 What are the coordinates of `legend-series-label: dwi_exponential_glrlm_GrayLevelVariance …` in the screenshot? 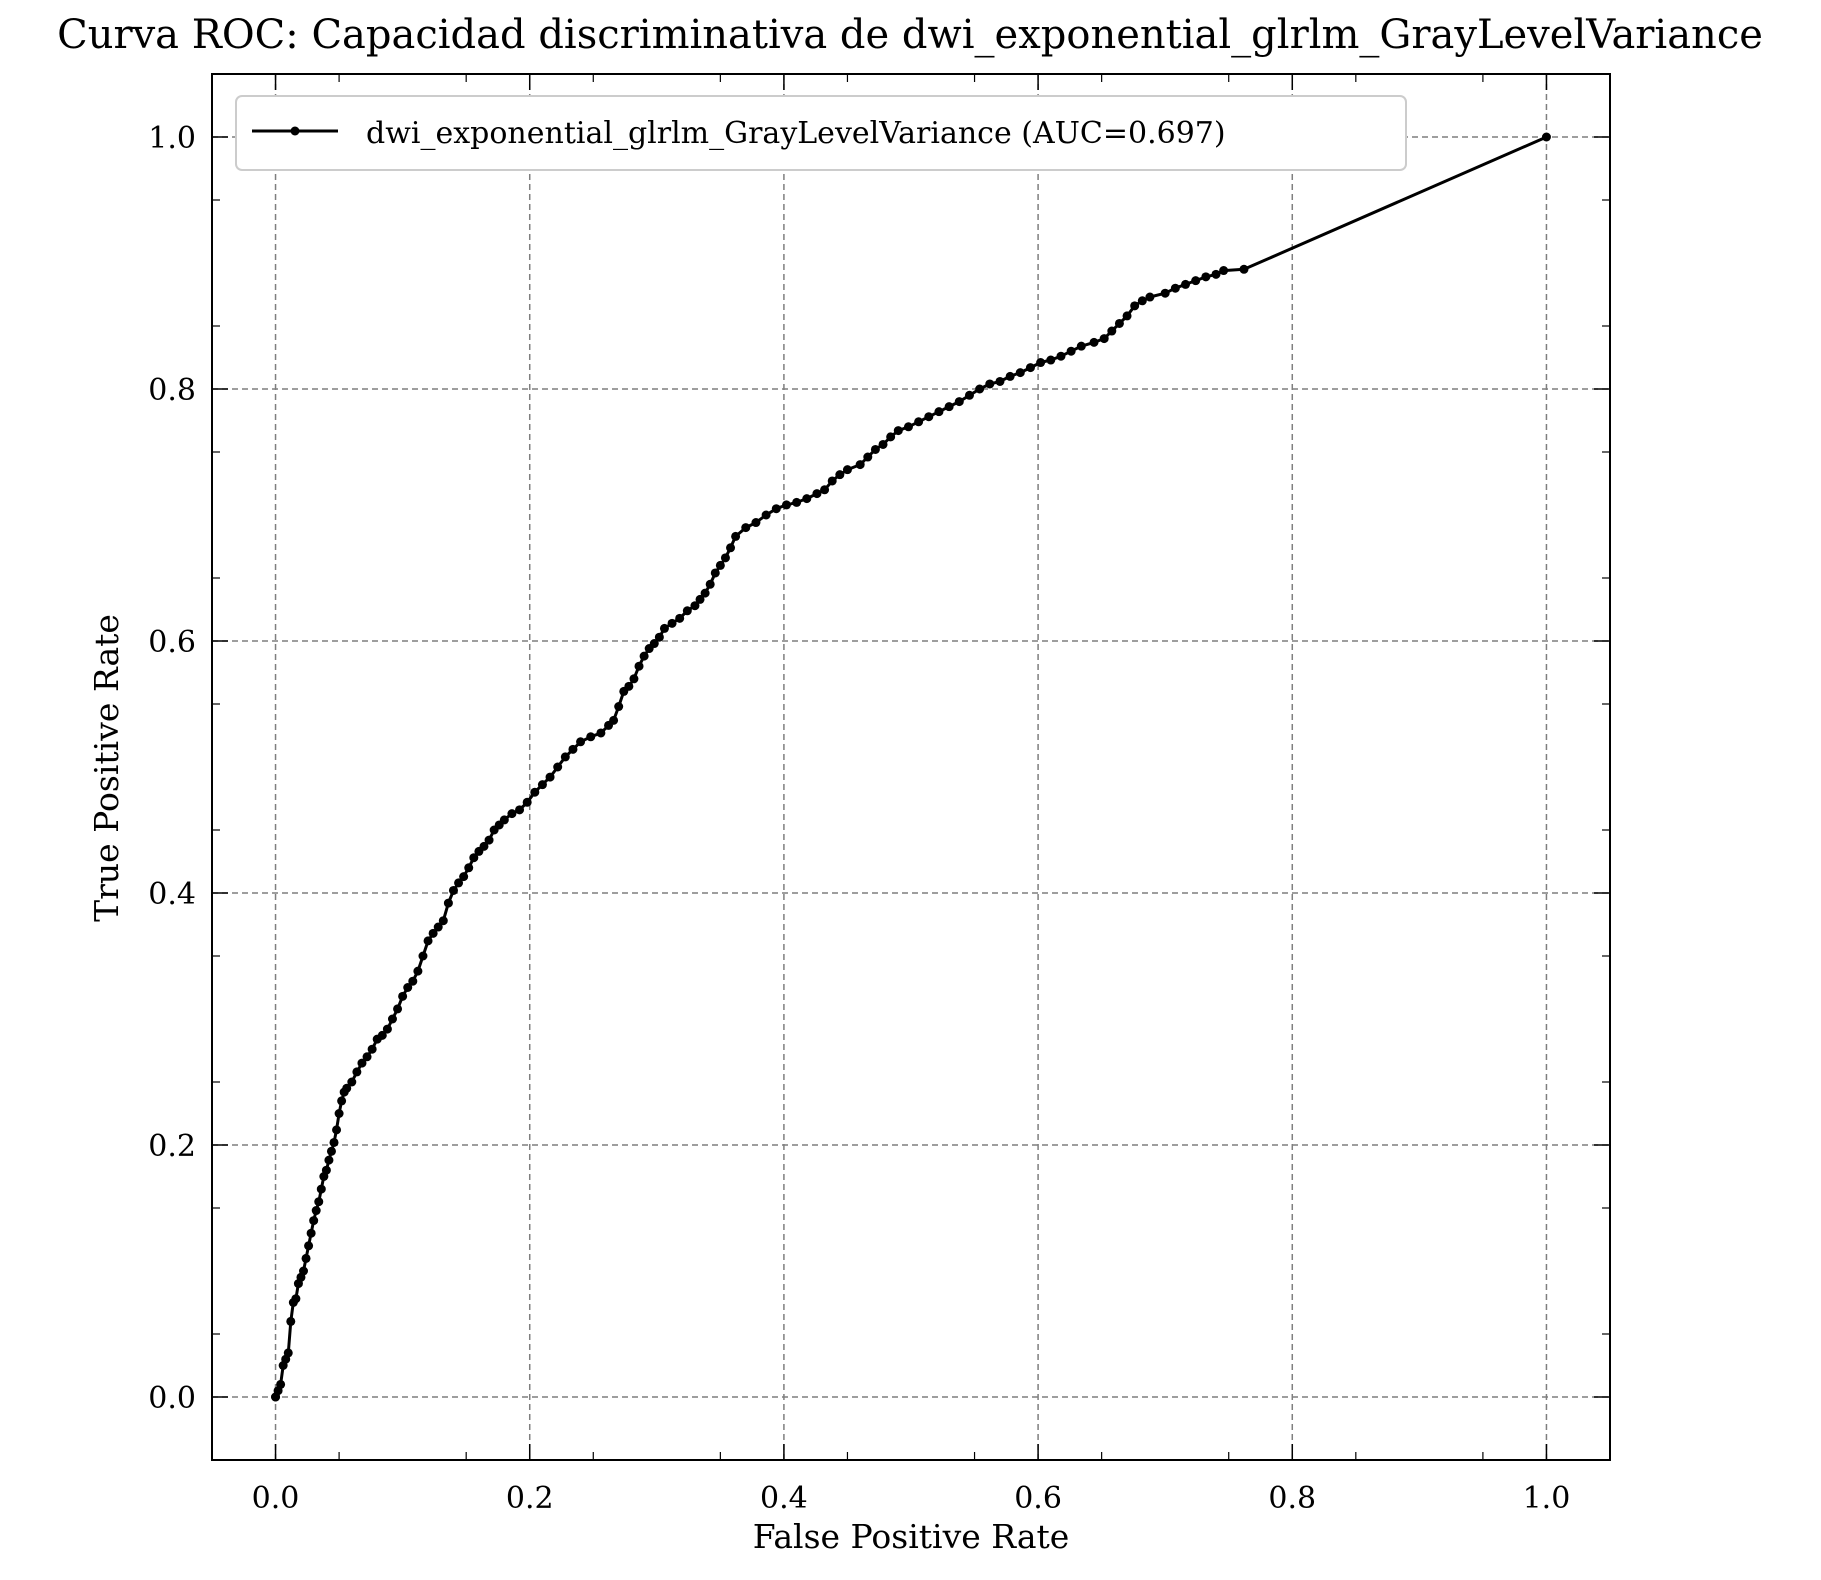 It's located at (796, 133).